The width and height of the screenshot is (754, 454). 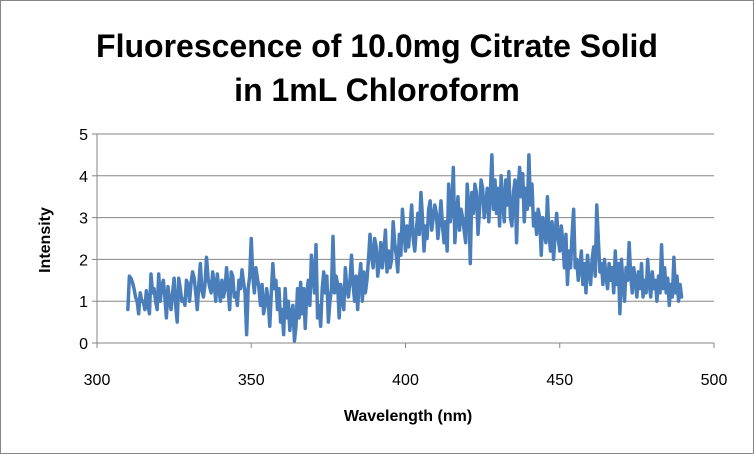 I want to click on x-tick-label: 350, so click(x=251, y=380).